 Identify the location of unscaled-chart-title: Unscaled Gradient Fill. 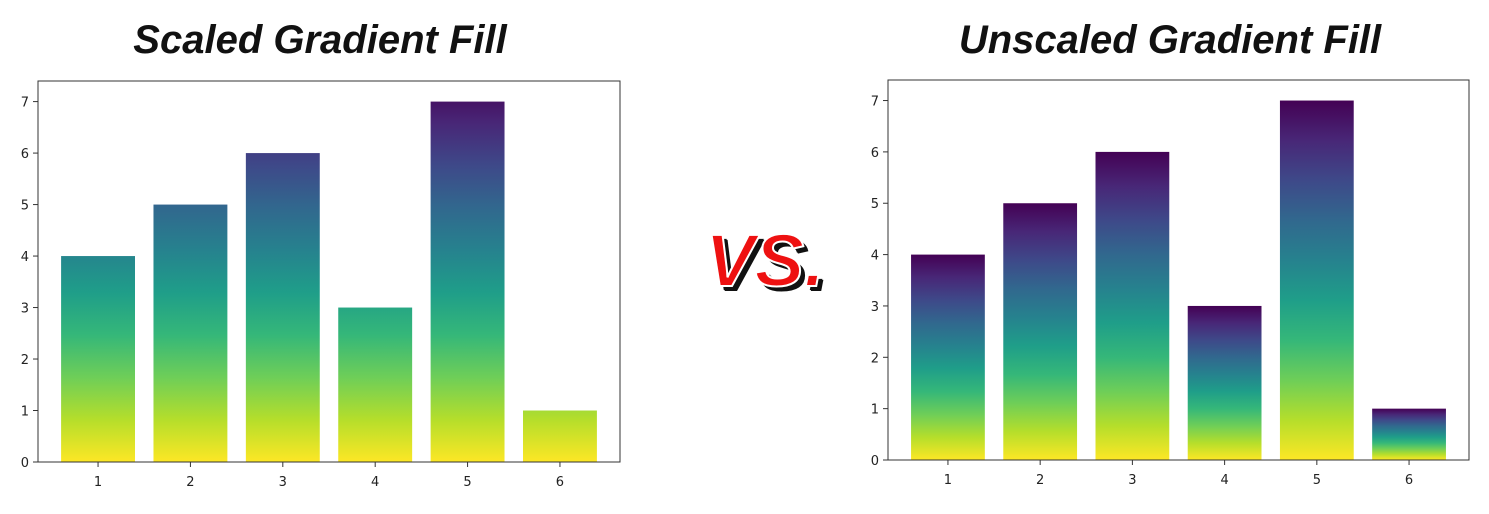
(1170, 40).